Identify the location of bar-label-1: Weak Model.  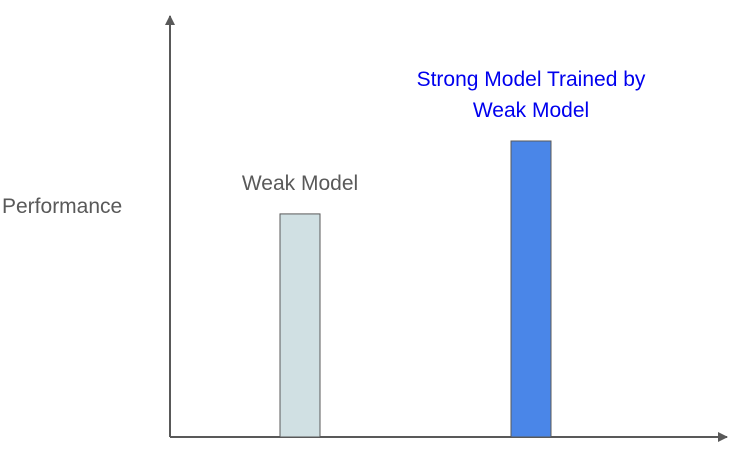
(300, 183).